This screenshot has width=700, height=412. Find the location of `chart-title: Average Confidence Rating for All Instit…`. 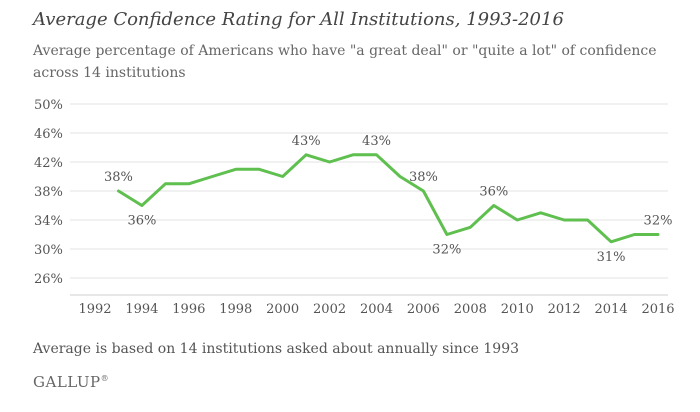

chart-title: Average Confidence Rating for All Instit… is located at coordinates (298, 19).